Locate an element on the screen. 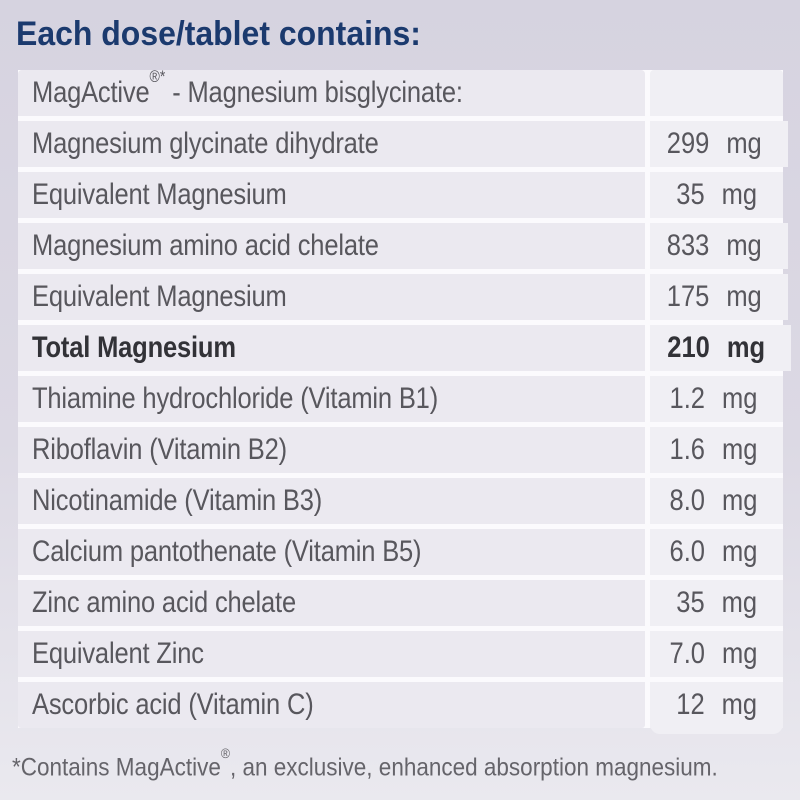 Image resolution: width=800 pixels, height=800 pixels. ingredient-label-text: MagActive®* - Magnesium bisglycinate: is located at coordinates (247, 90).